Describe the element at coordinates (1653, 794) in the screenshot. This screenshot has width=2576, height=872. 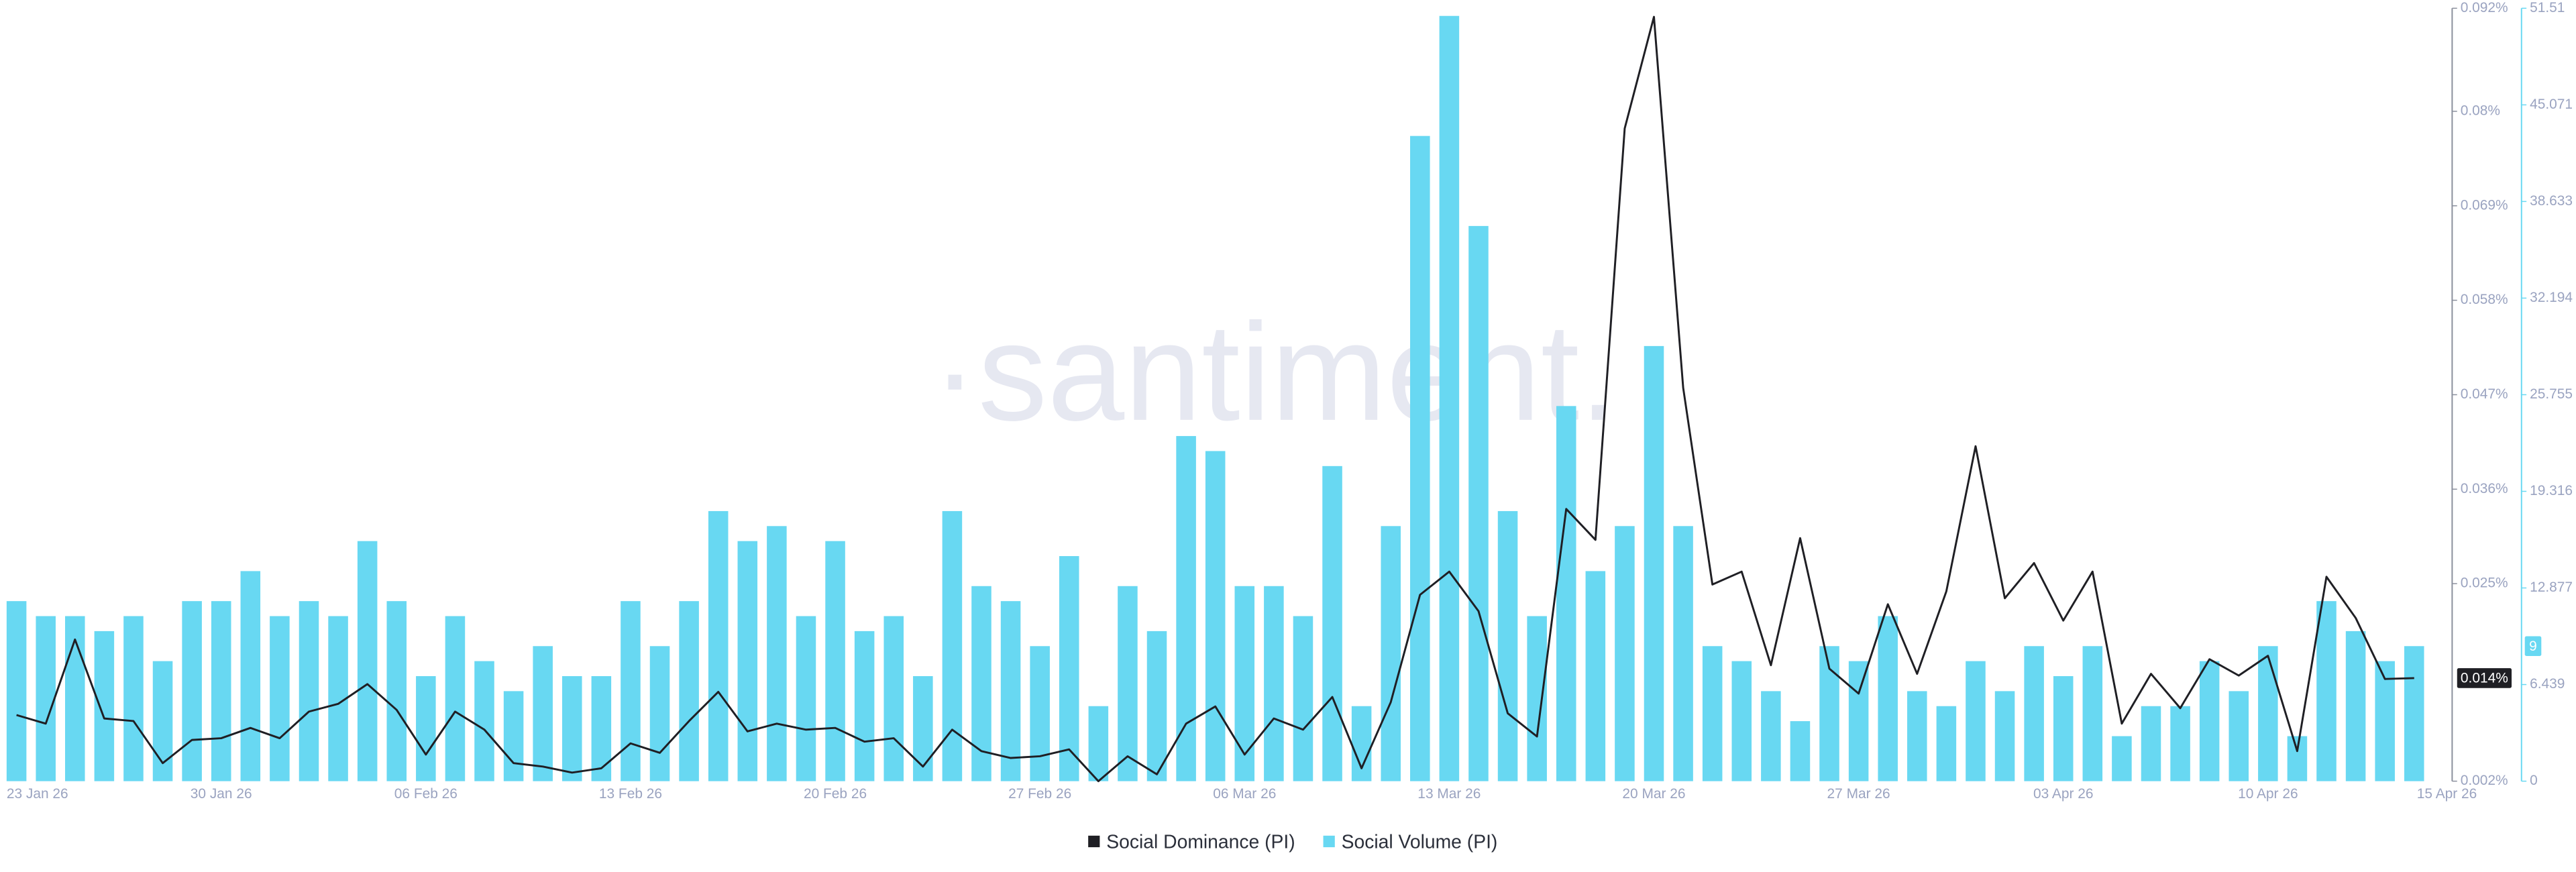
I see `x-tick-label: 20 Mar 26` at that location.